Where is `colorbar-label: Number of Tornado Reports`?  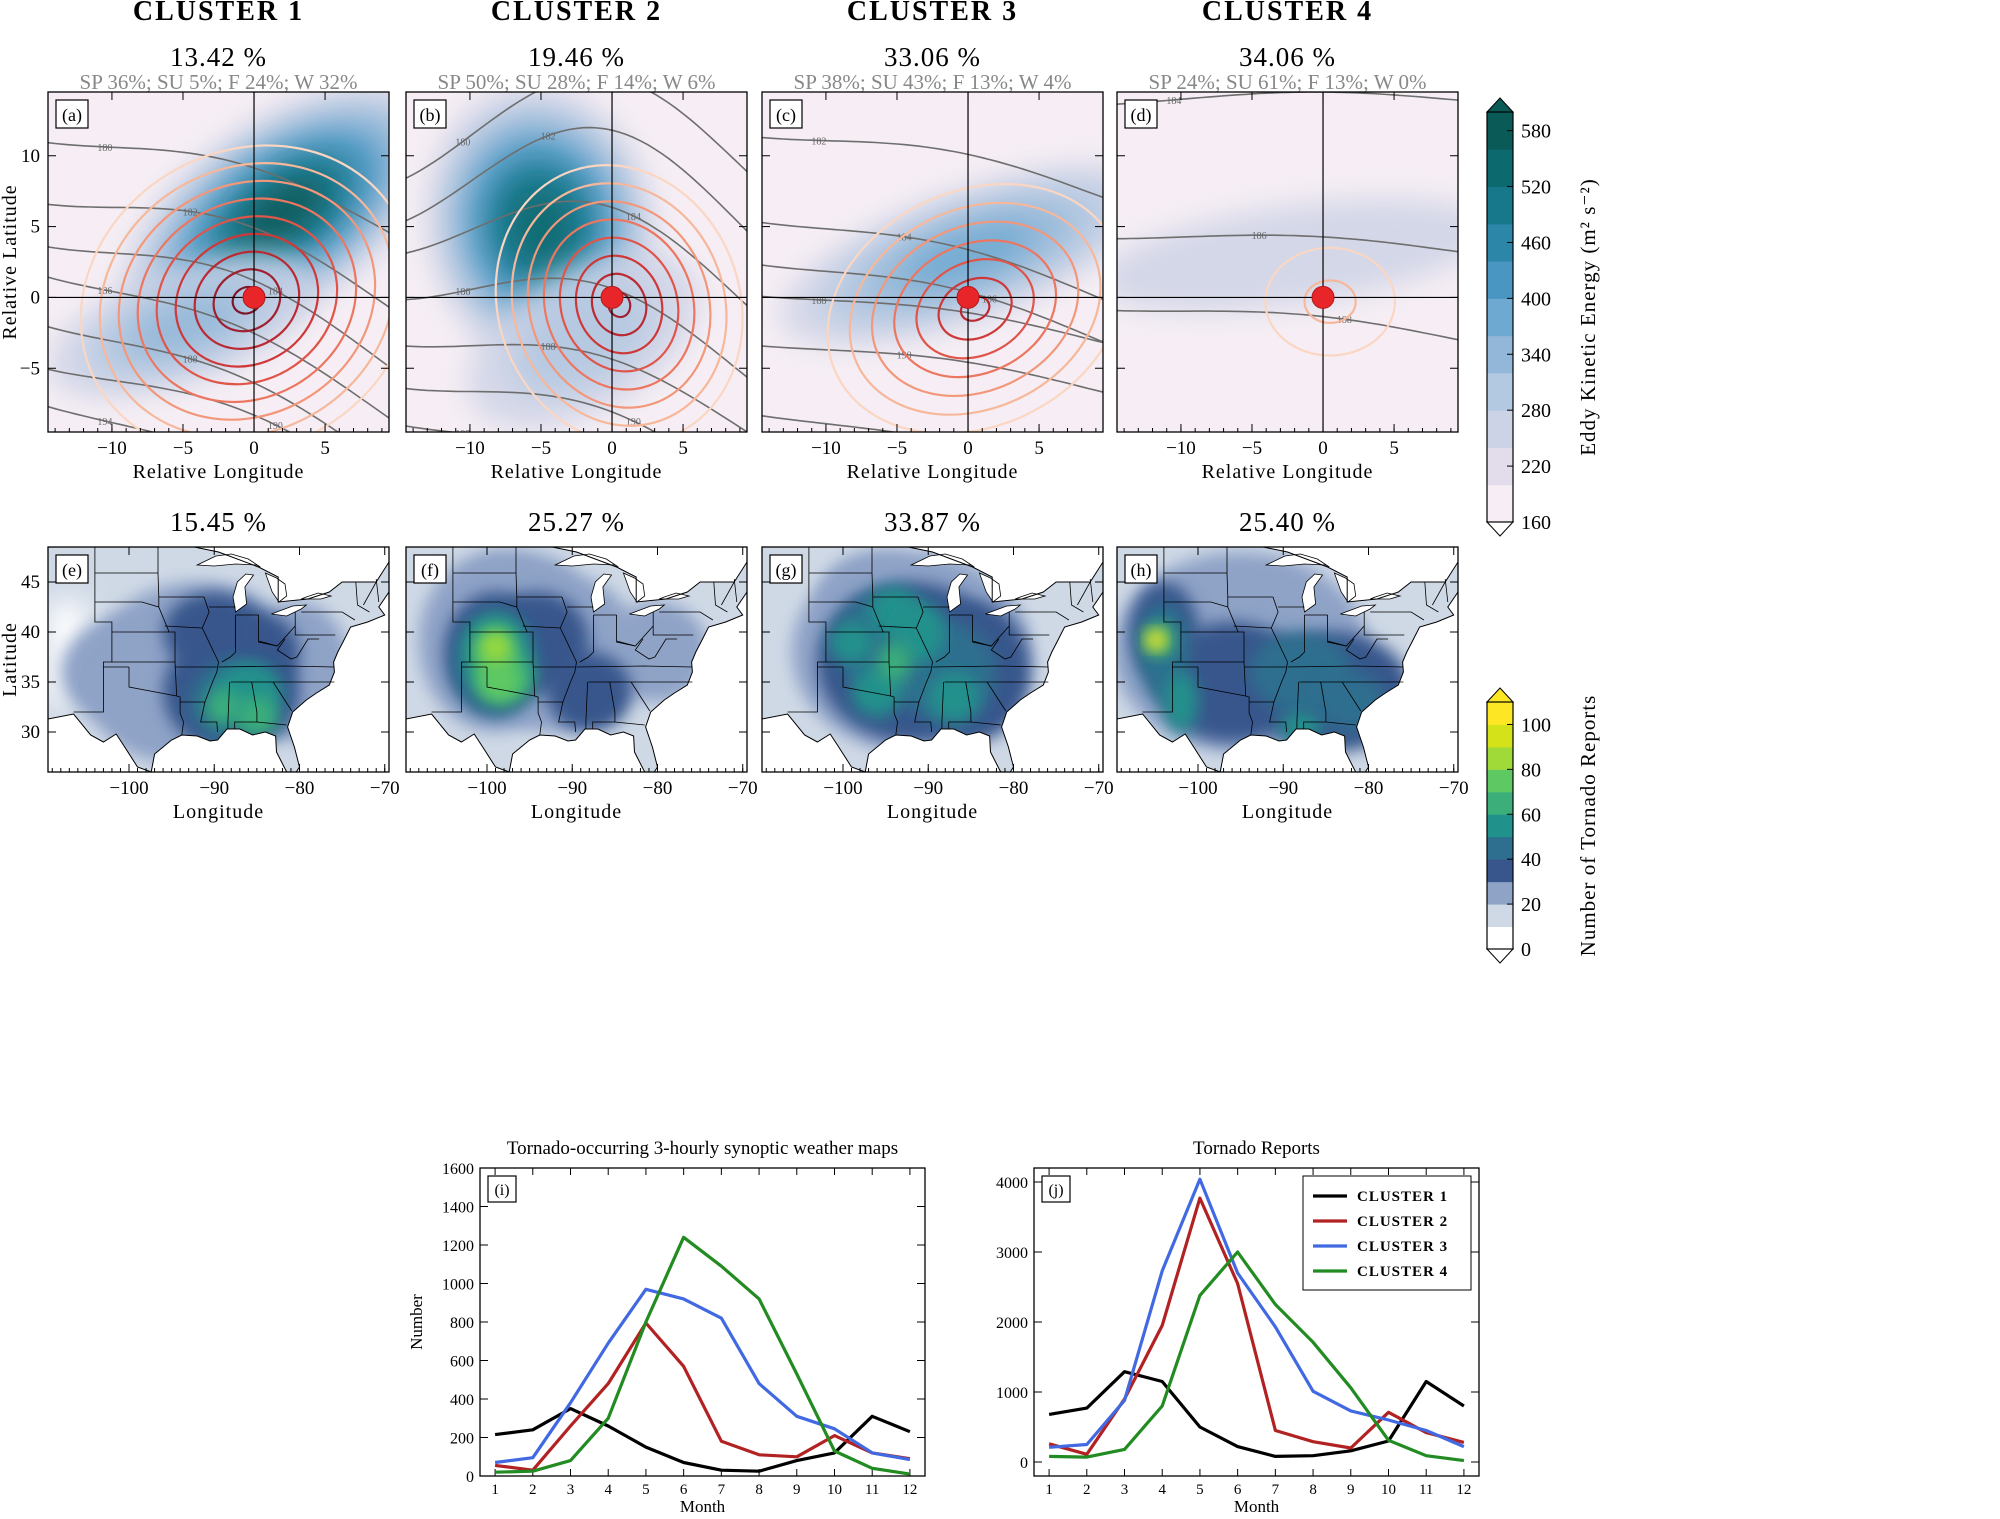
colorbar-label: Number of Tornado Reports is located at coordinates (1588, 826).